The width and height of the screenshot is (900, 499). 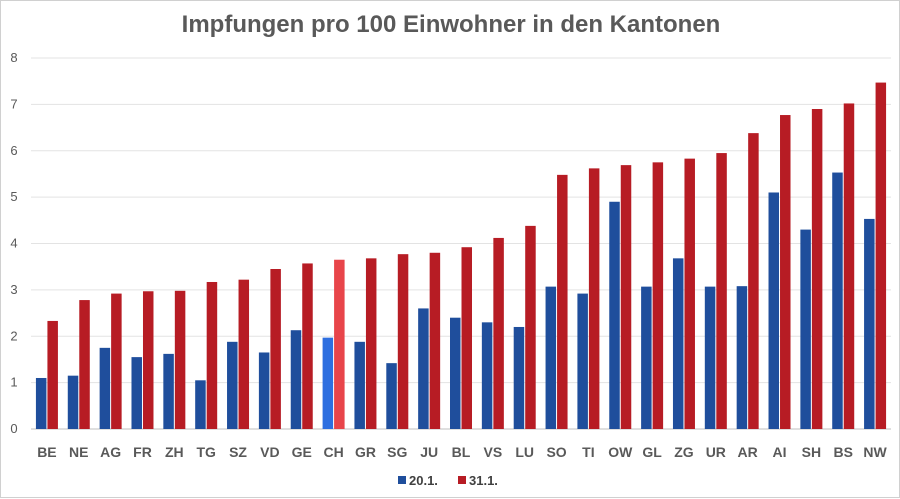 I want to click on bar-UR-series1, so click(x=710, y=357).